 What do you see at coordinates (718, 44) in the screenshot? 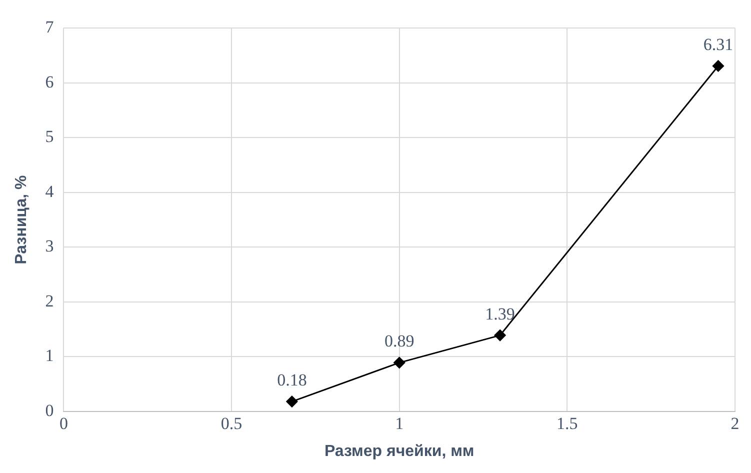
I see `data-label: 6.31` at bounding box center [718, 44].